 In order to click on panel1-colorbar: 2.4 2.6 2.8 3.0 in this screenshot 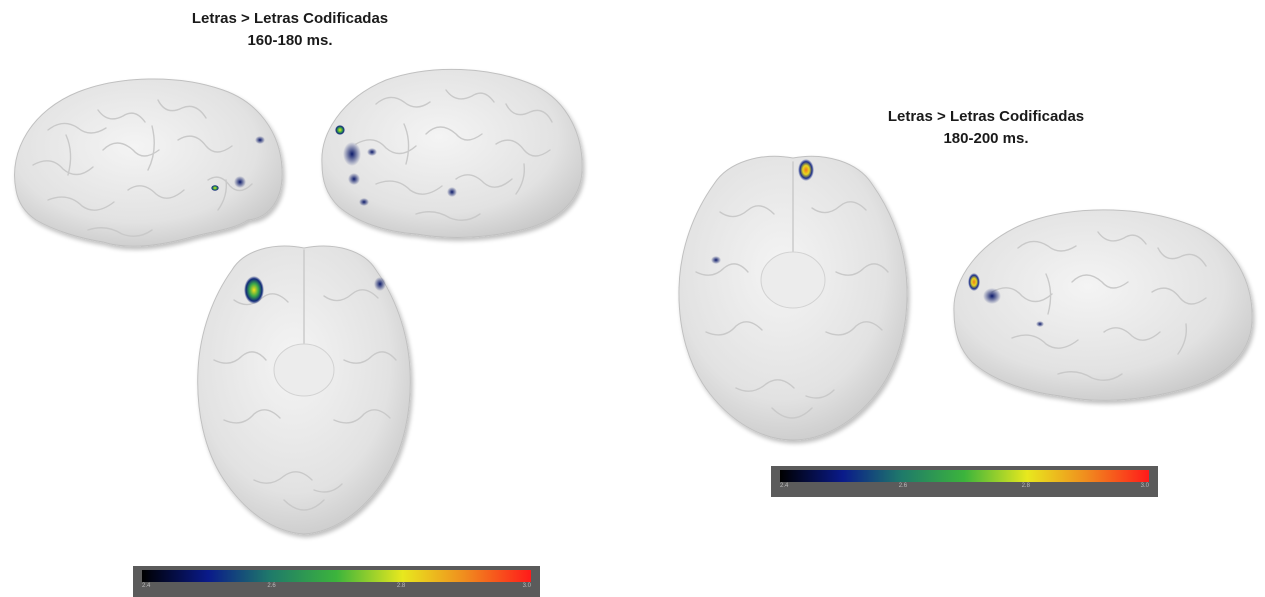, I will do `click(336, 581)`.